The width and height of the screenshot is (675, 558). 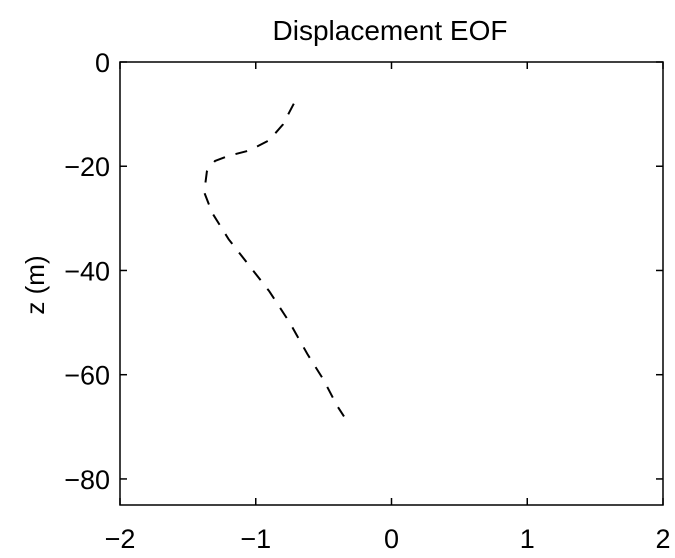 I want to click on x-tick-label: 0, so click(x=391, y=539).